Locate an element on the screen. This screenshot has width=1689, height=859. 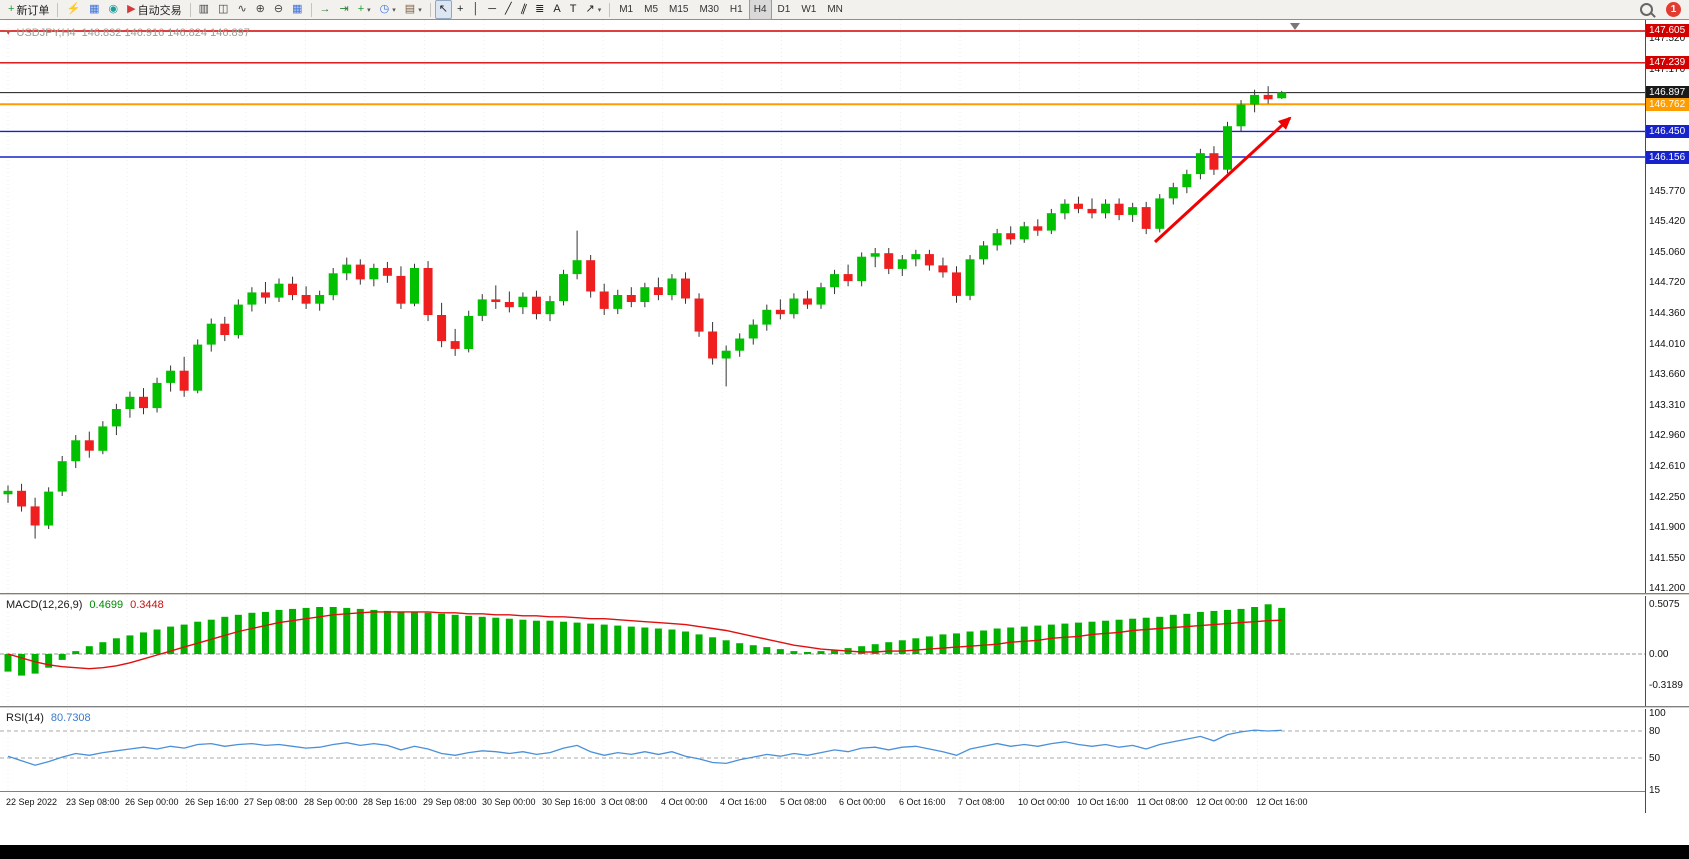
text-label-icon: T is located at coordinates (573, 9).